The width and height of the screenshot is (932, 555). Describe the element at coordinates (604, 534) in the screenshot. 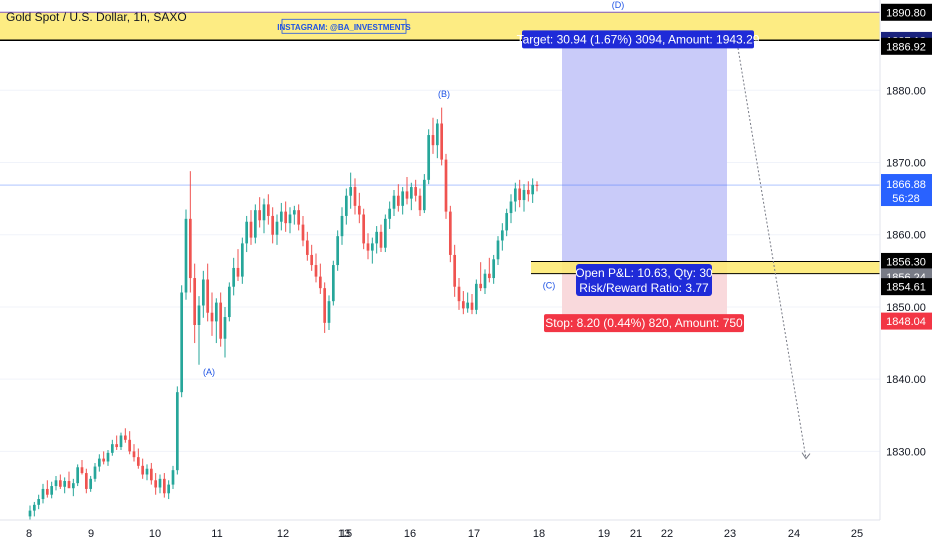

I see `x-tick-label: 19` at that location.